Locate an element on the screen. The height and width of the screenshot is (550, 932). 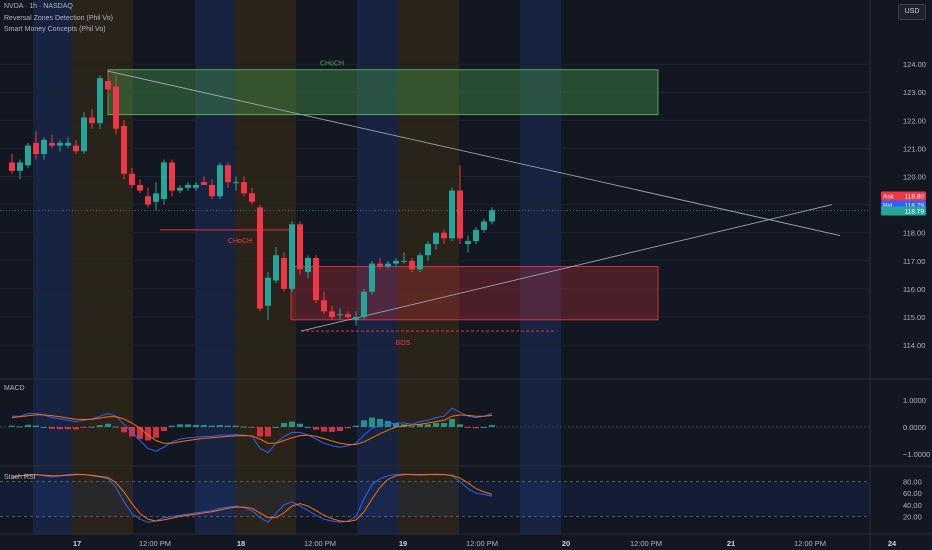
ascending-trendline is located at coordinates (566, 268).